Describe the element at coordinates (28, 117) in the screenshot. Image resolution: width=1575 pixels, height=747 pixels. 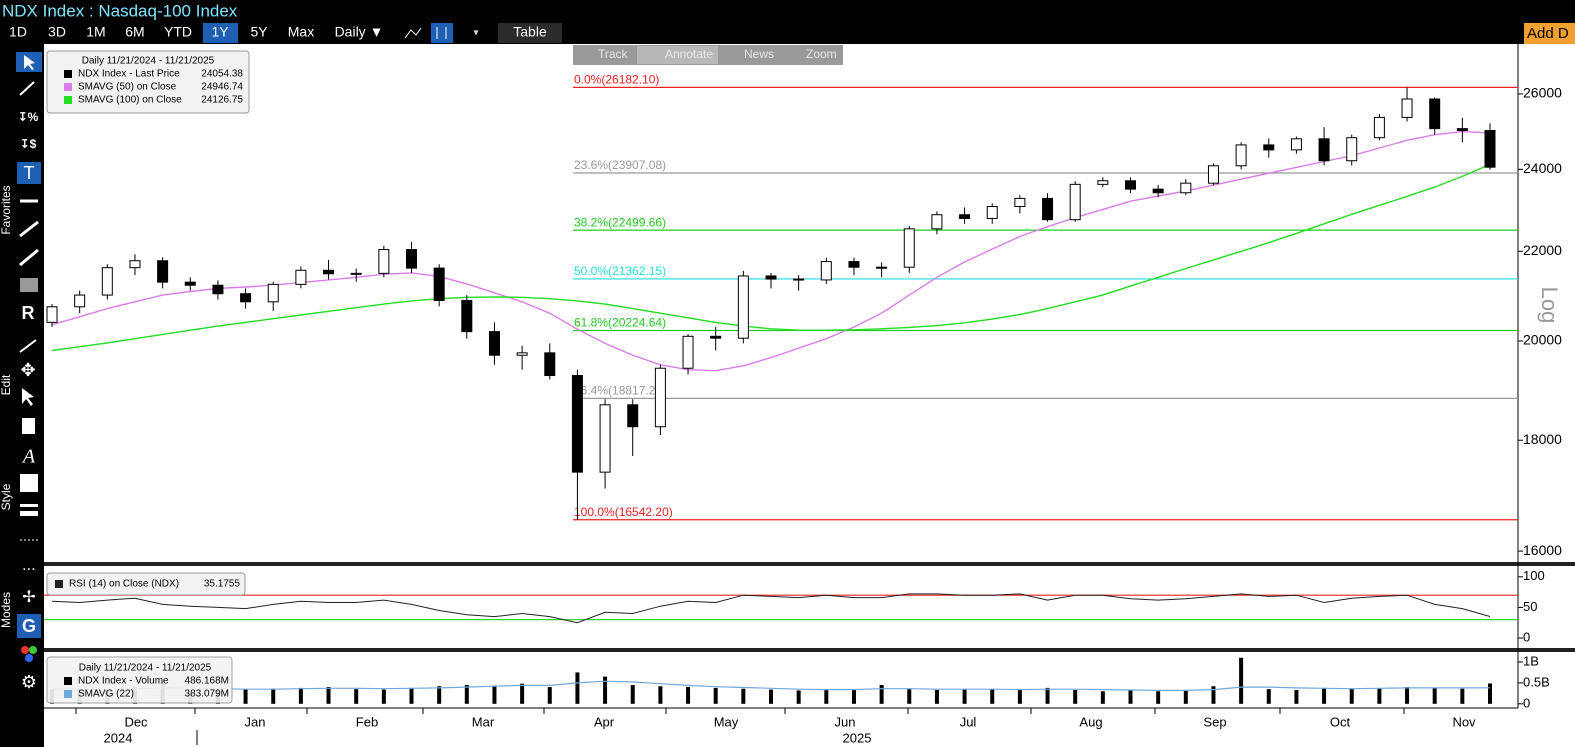
I see `pct-icon: ↧%` at that location.